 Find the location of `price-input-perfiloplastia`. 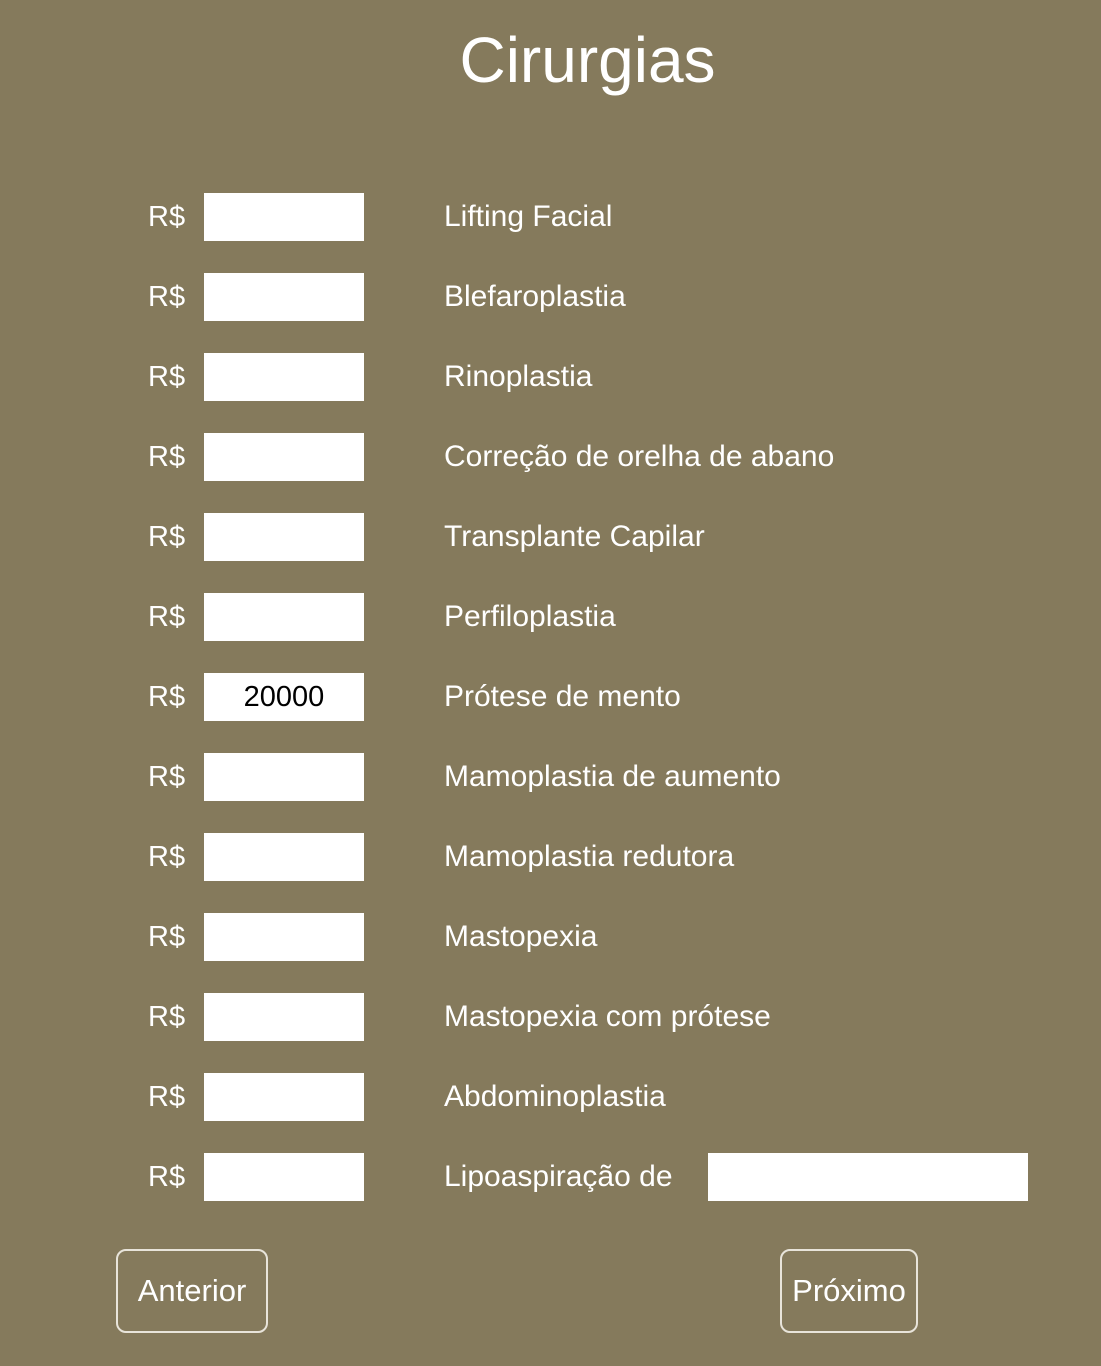

price-input-perfiloplastia is located at coordinates (284, 617).